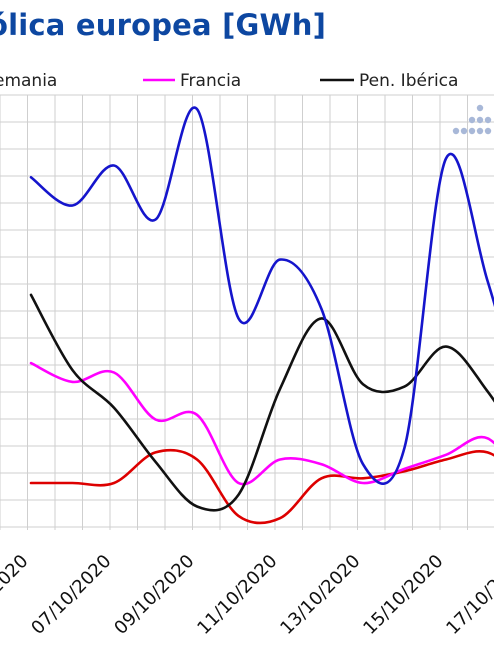  I want to click on series-line, so click(261, 486).